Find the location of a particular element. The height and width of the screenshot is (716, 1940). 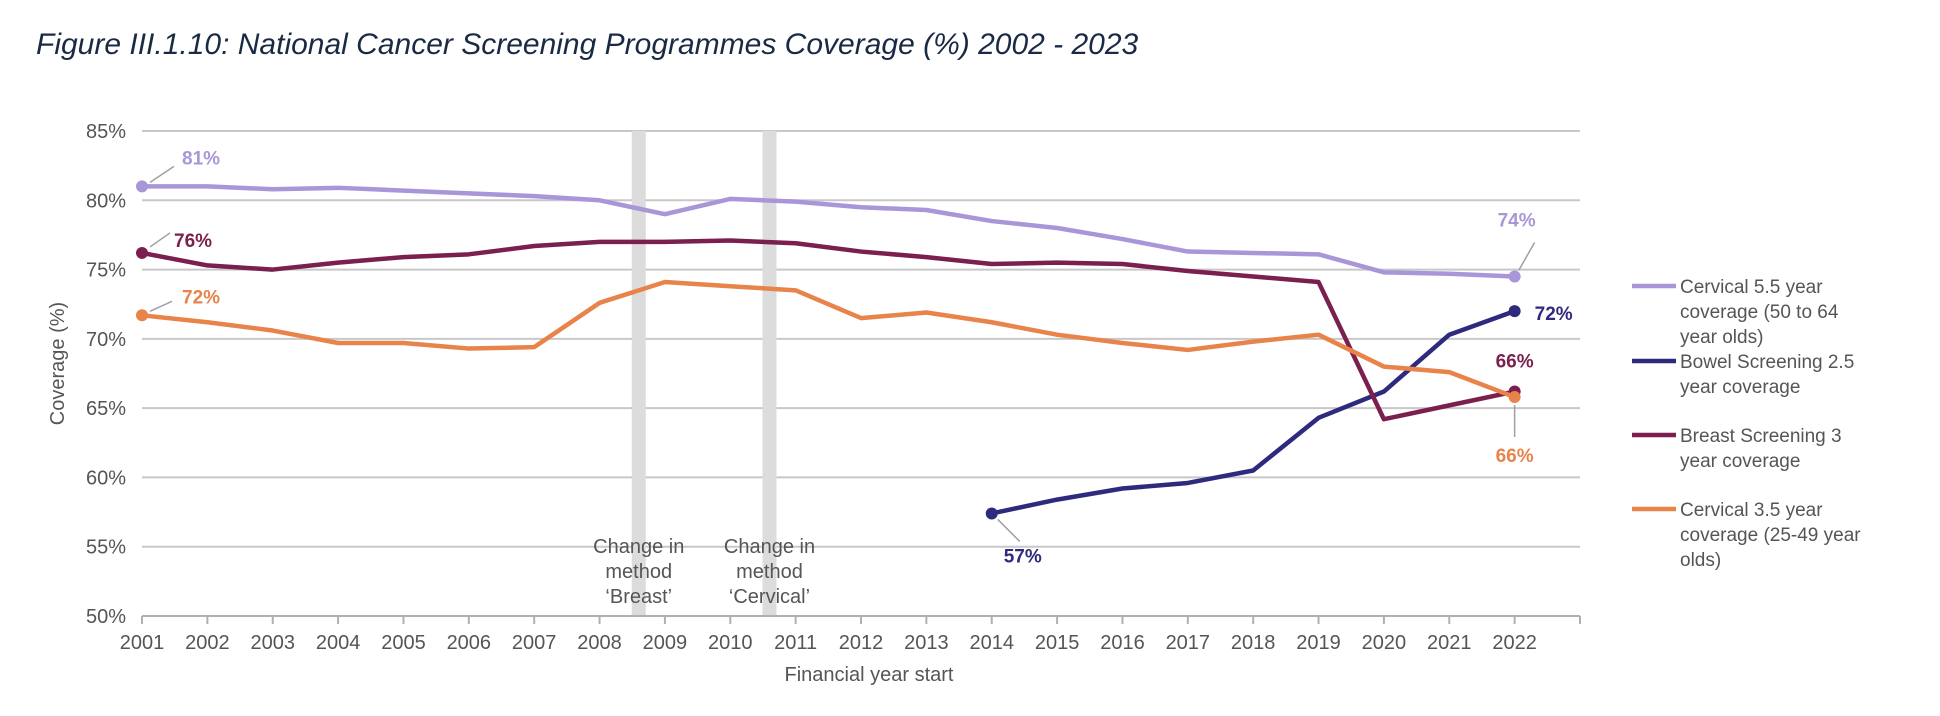

legend-label: Cervical 3.5 year is located at coordinates (1751, 510).